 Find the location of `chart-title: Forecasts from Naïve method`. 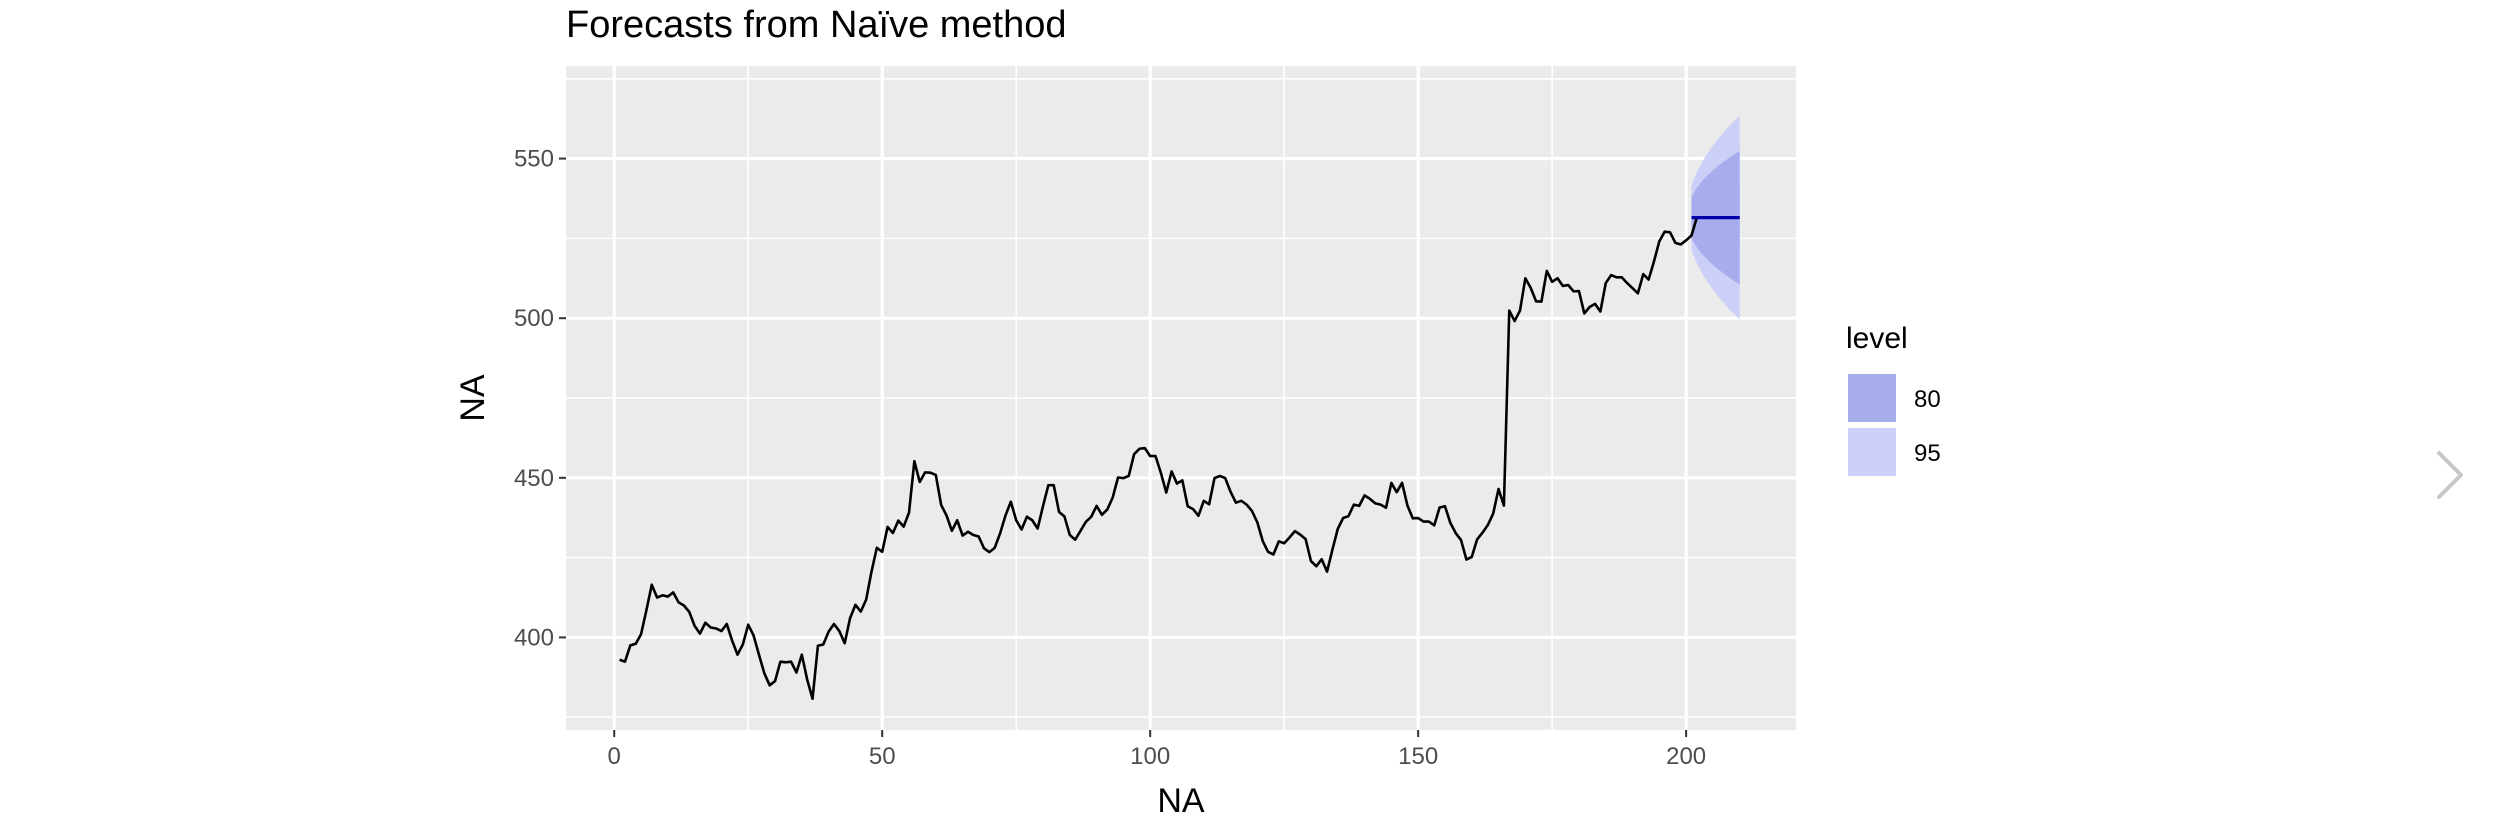

chart-title: Forecasts from Naïve method is located at coordinates (816, 25).